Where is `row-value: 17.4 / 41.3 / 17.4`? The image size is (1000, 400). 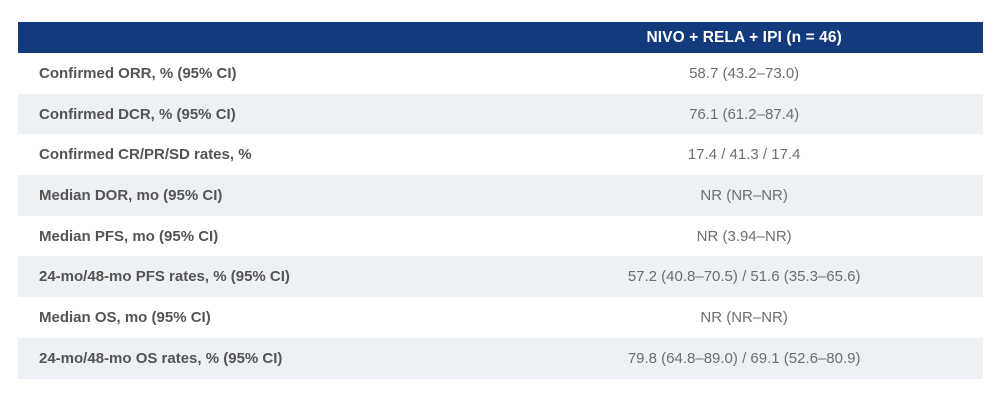 row-value: 17.4 / 41.3 / 17.4 is located at coordinates (744, 155).